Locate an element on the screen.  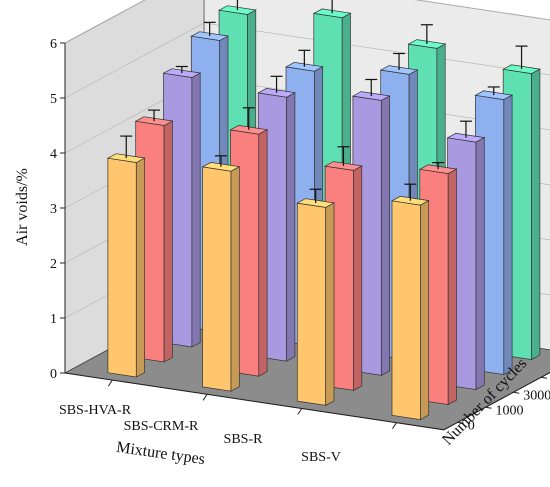
bar-0-SBS-HVA-R is located at coordinates (126, 256).